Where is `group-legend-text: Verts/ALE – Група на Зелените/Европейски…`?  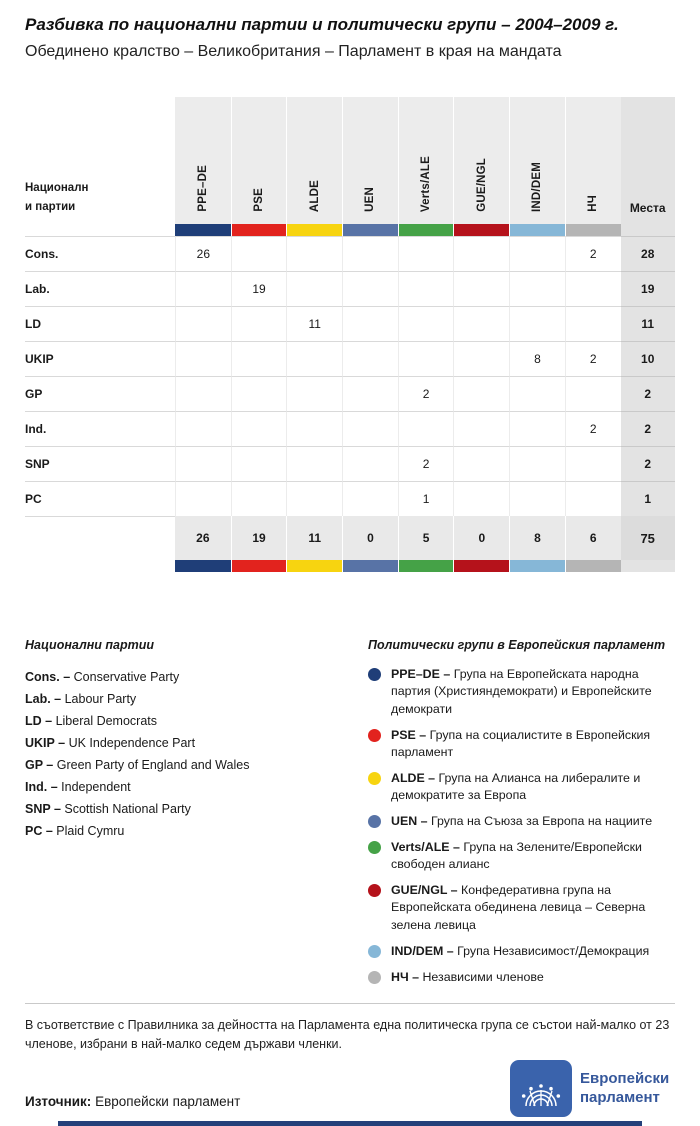 group-legend-text: Verts/ALE – Група на Зелените/Европейски… is located at coordinates (533, 856).